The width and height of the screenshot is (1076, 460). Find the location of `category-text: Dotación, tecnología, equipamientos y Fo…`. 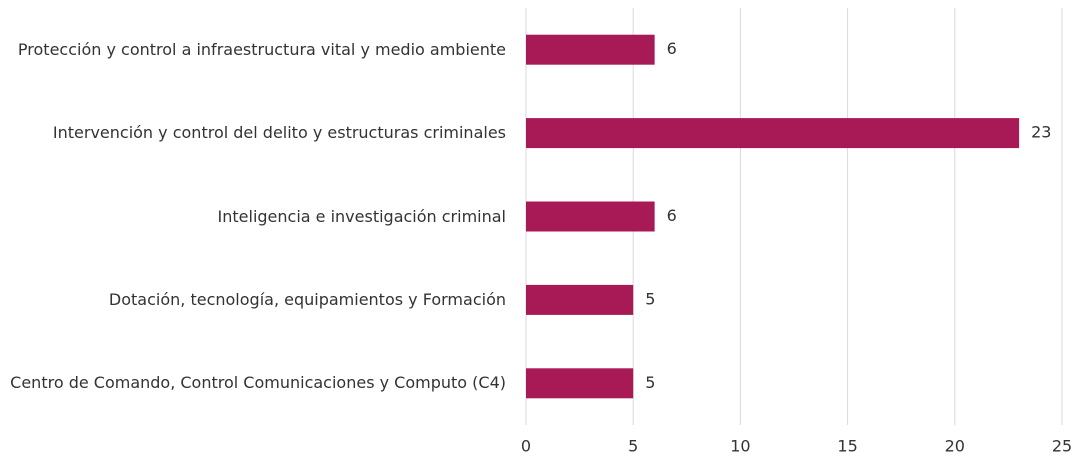

category-text: Dotación, tecnología, equipamientos y Fo… is located at coordinates (307, 299).